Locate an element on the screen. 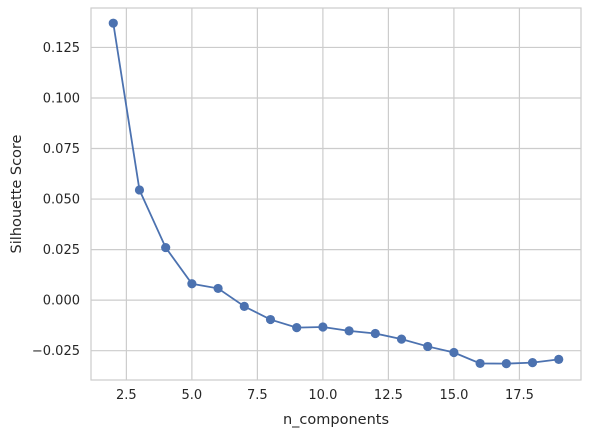 The width and height of the screenshot is (596, 437). y-axis-label: Silhouette Score is located at coordinates (17, 193).